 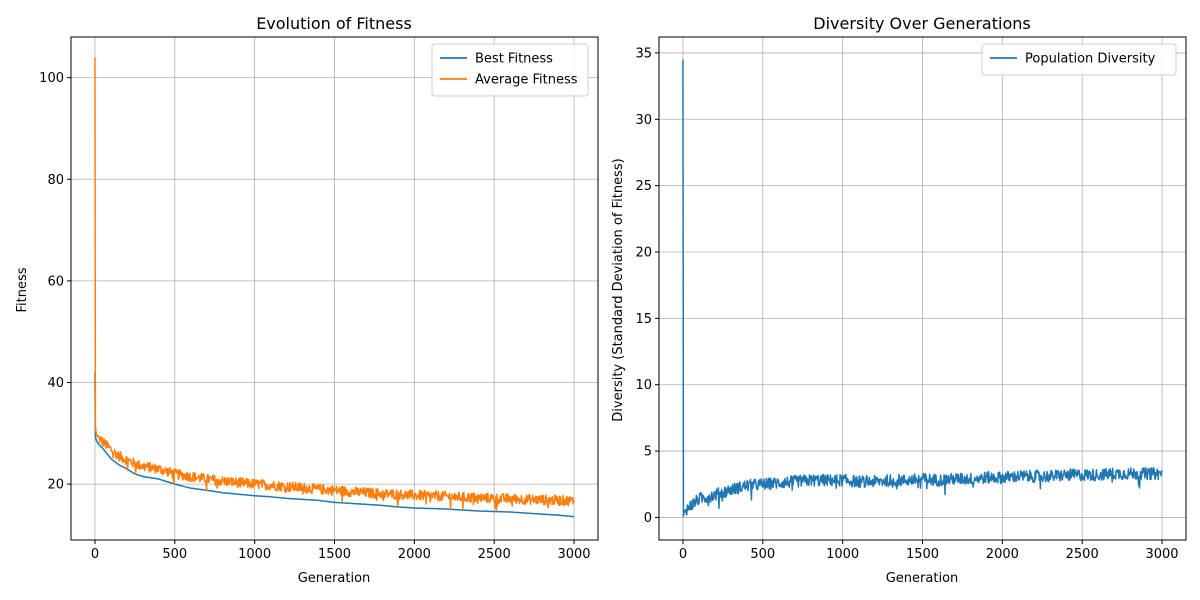 I want to click on diversity-chart-xtick-label: 3000, so click(x=1161, y=554).